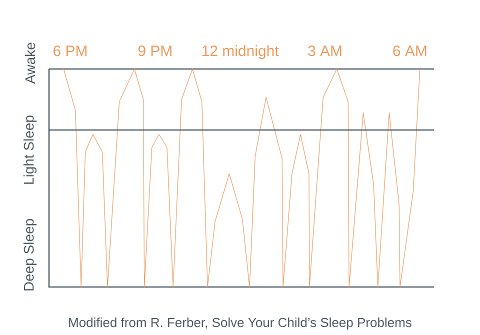 The image size is (480, 335). Describe the element at coordinates (409, 51) in the screenshot. I see `x-tick-label: 6 AM` at that location.